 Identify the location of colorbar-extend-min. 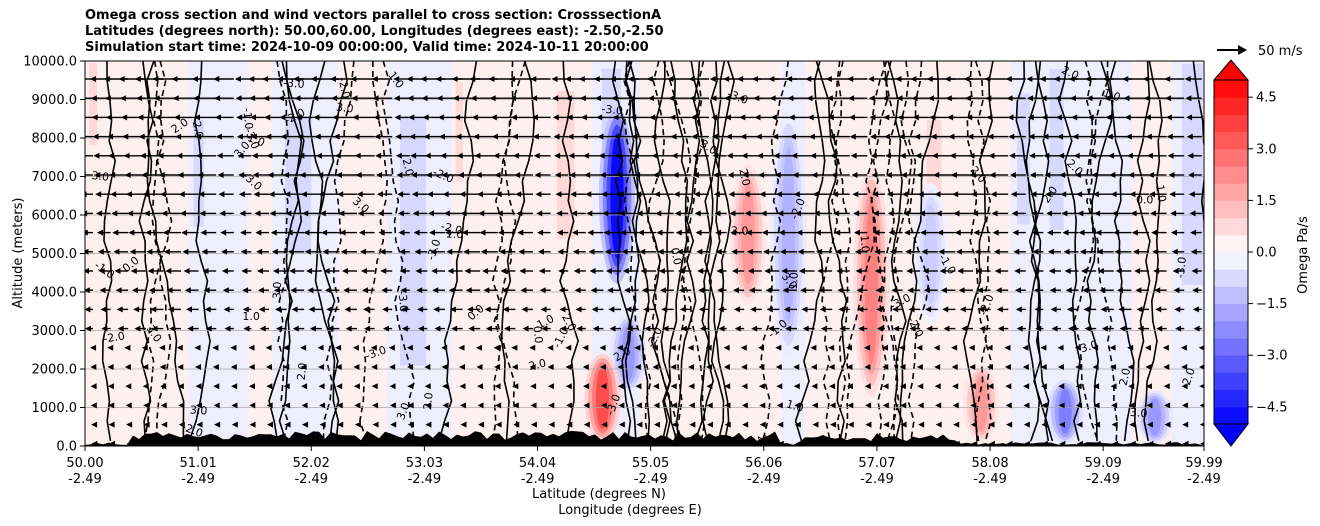
(1231, 435).